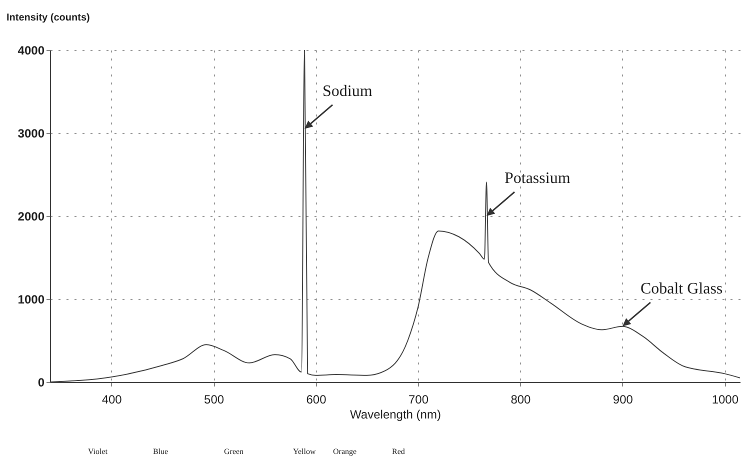 This screenshot has height=464, width=744. What do you see at coordinates (31, 217) in the screenshot?
I see `y-tick-label: 2000` at bounding box center [31, 217].